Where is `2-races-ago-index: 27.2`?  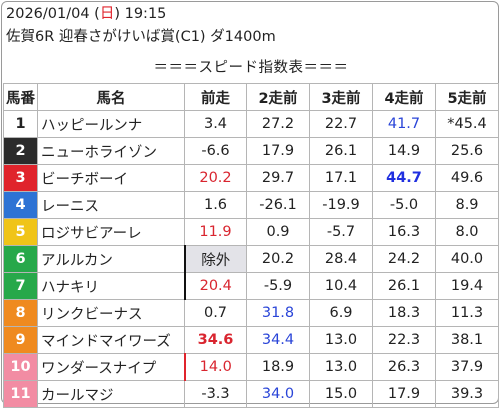 2-races-ago-index: 27.2 is located at coordinates (278, 124).